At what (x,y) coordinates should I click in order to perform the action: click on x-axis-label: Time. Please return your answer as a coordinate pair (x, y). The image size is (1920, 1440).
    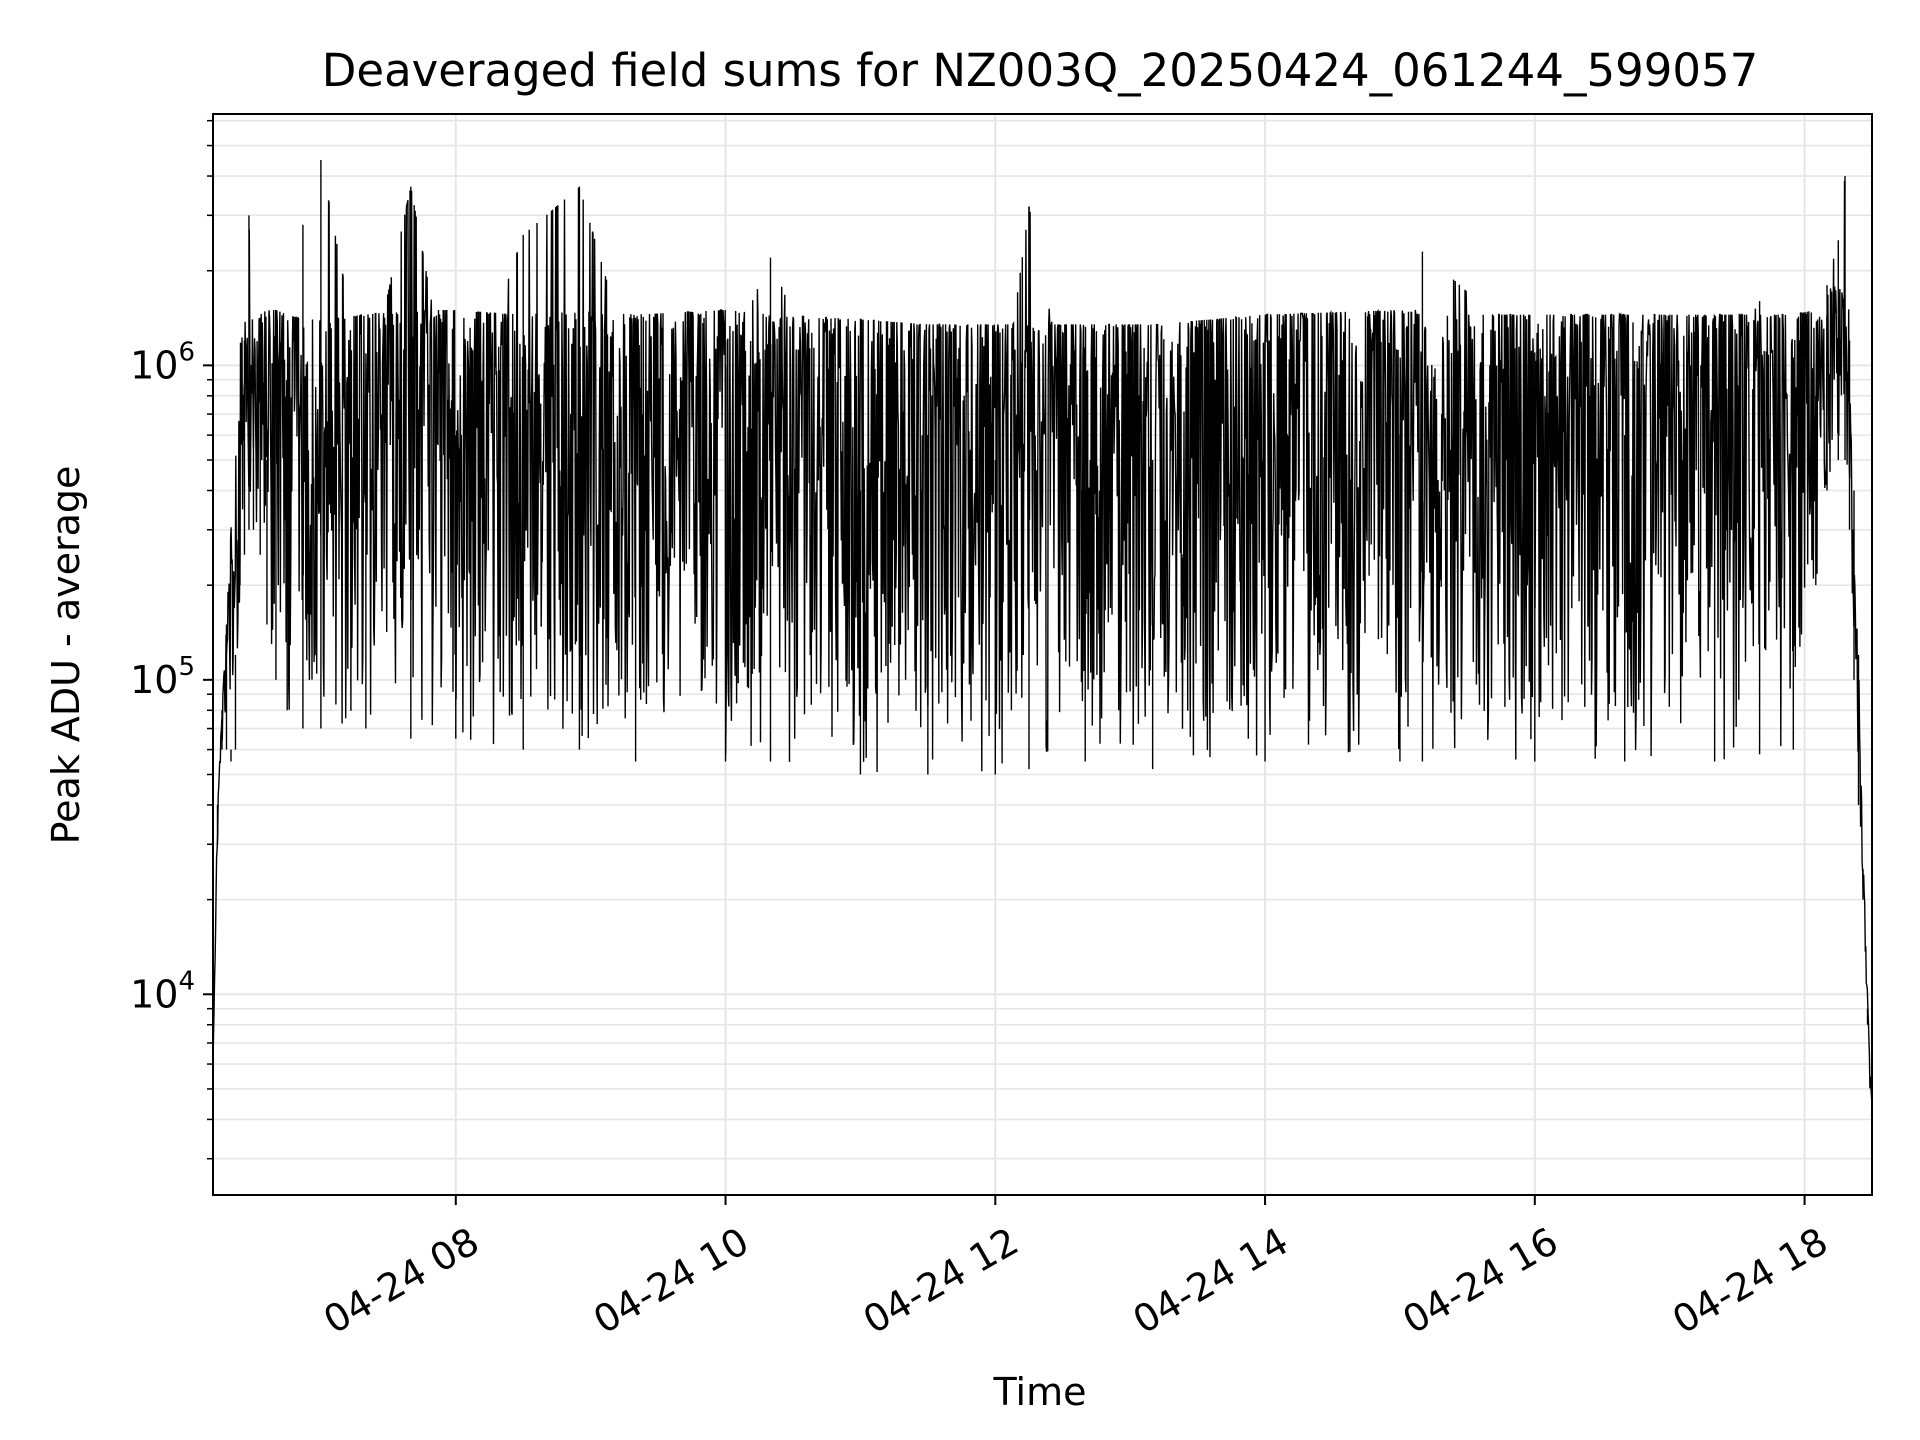
    Looking at the image, I should click on (1040, 1392).